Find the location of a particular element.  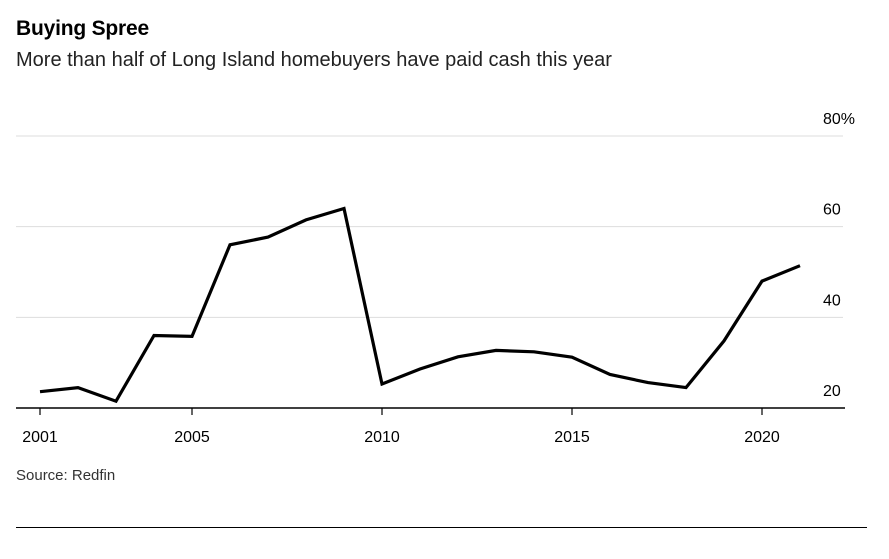

y-tick-label: 60 is located at coordinates (832, 210).